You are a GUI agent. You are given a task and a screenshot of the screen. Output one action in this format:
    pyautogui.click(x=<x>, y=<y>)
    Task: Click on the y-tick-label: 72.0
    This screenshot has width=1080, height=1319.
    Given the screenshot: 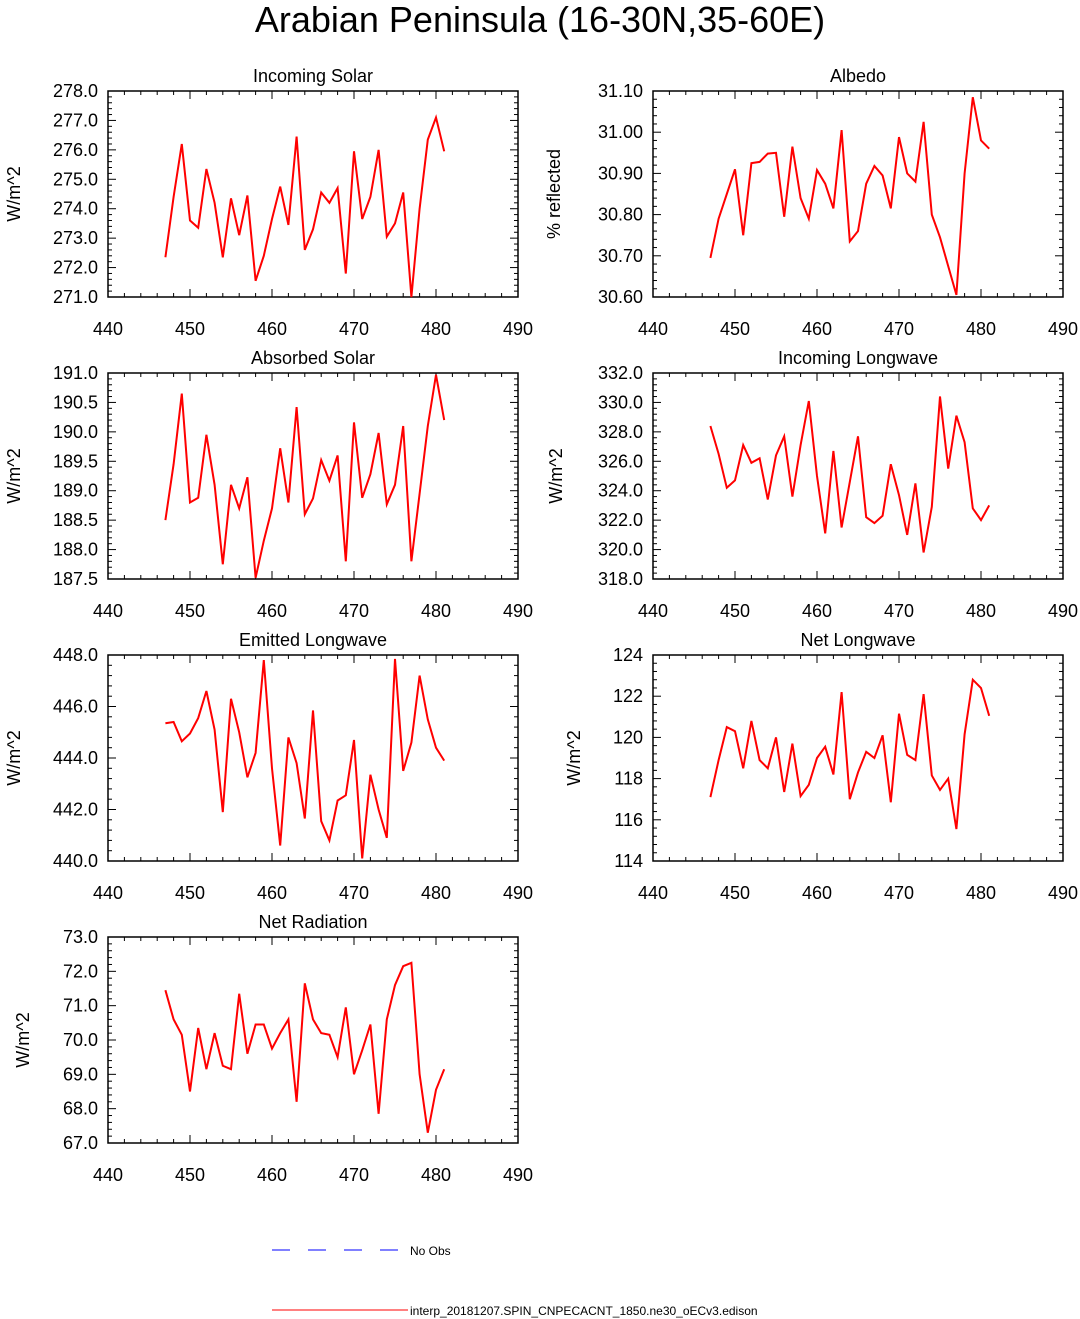 What is the action you would take?
    pyautogui.click(x=80, y=971)
    